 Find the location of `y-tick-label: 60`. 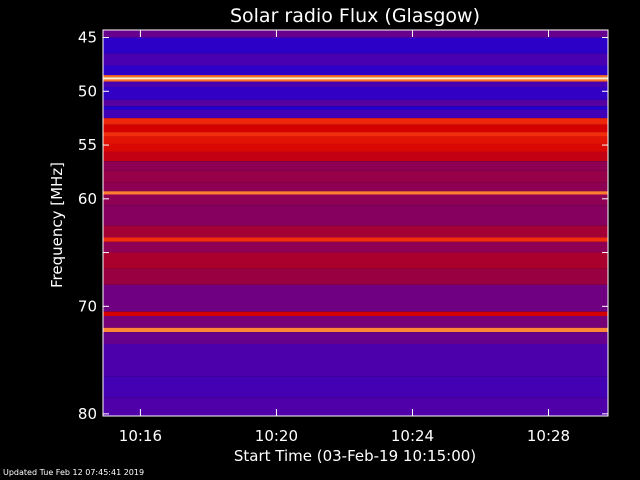

y-tick-label: 60 is located at coordinates (87, 199).